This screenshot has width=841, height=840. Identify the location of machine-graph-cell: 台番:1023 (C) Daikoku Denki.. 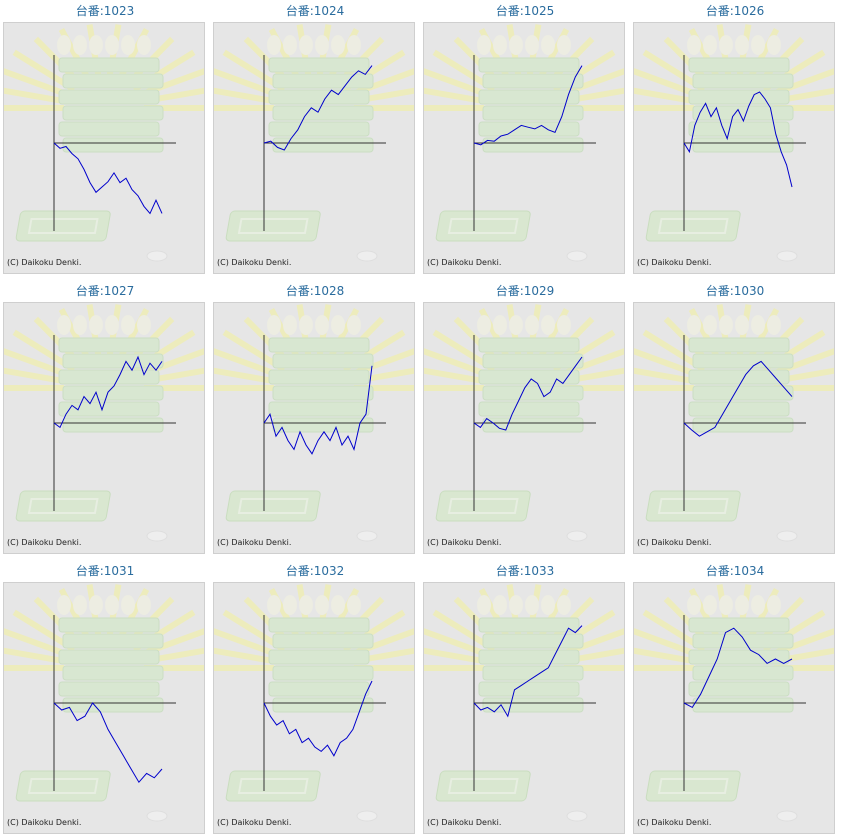
(105, 137).